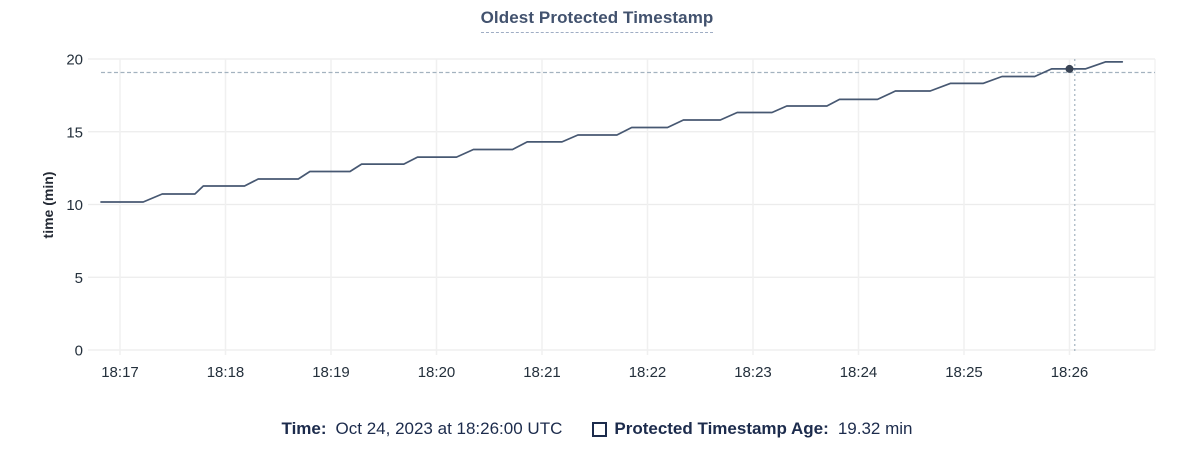 The height and width of the screenshot is (466, 1194). I want to click on x-tick-label: 18:19, so click(331, 372).